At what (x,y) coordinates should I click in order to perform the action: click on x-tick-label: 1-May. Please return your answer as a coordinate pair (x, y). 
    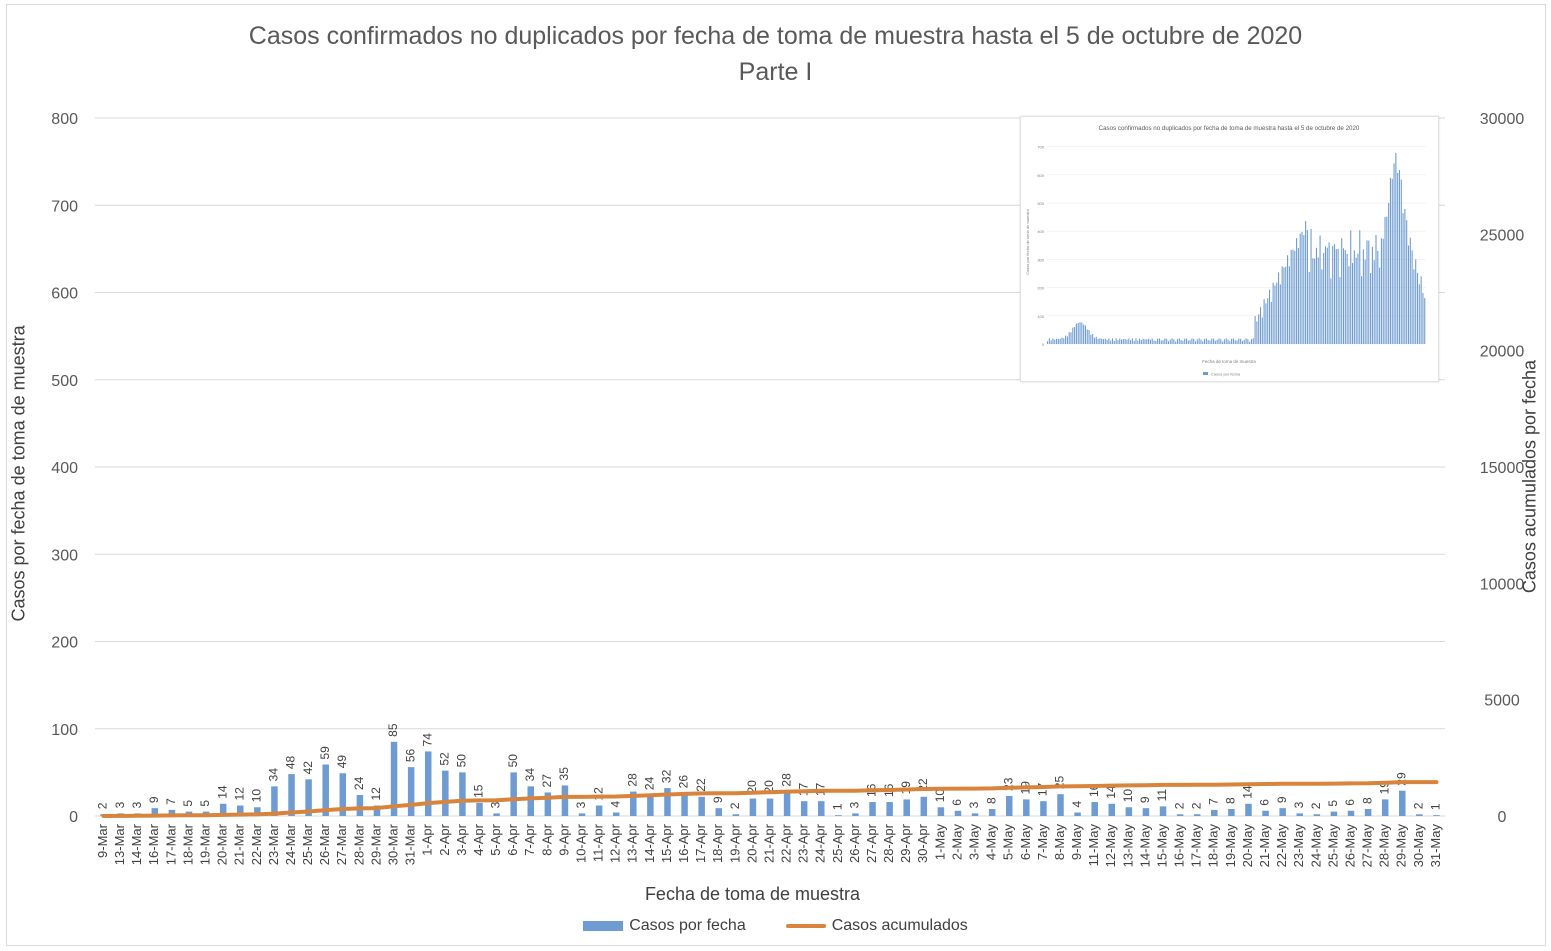
    Looking at the image, I should click on (939, 842).